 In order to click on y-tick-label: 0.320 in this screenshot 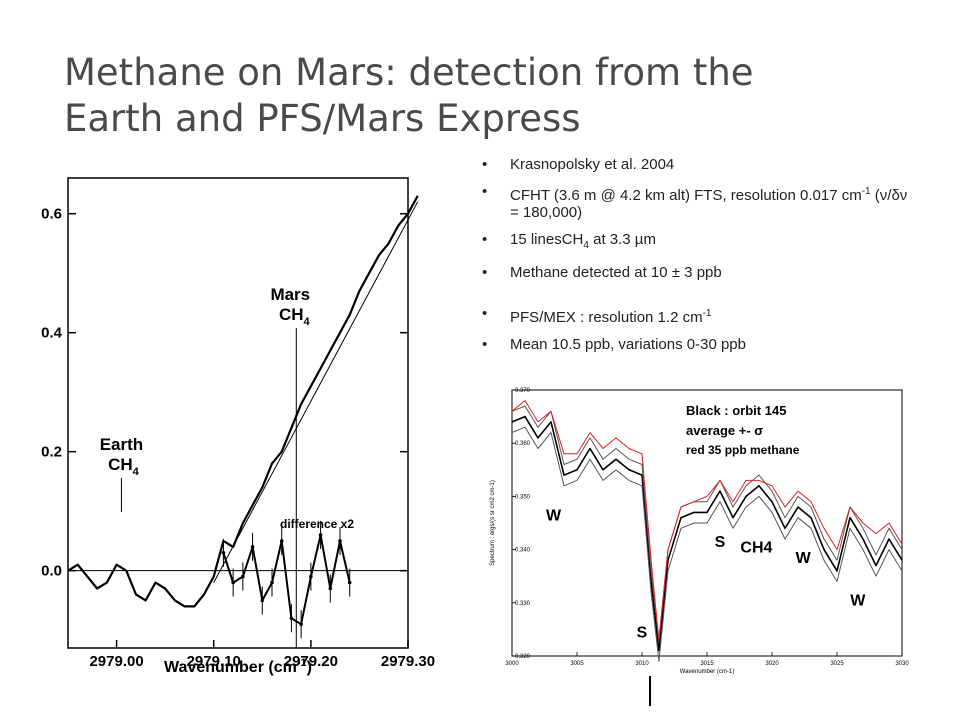, I will do `click(523, 657)`.